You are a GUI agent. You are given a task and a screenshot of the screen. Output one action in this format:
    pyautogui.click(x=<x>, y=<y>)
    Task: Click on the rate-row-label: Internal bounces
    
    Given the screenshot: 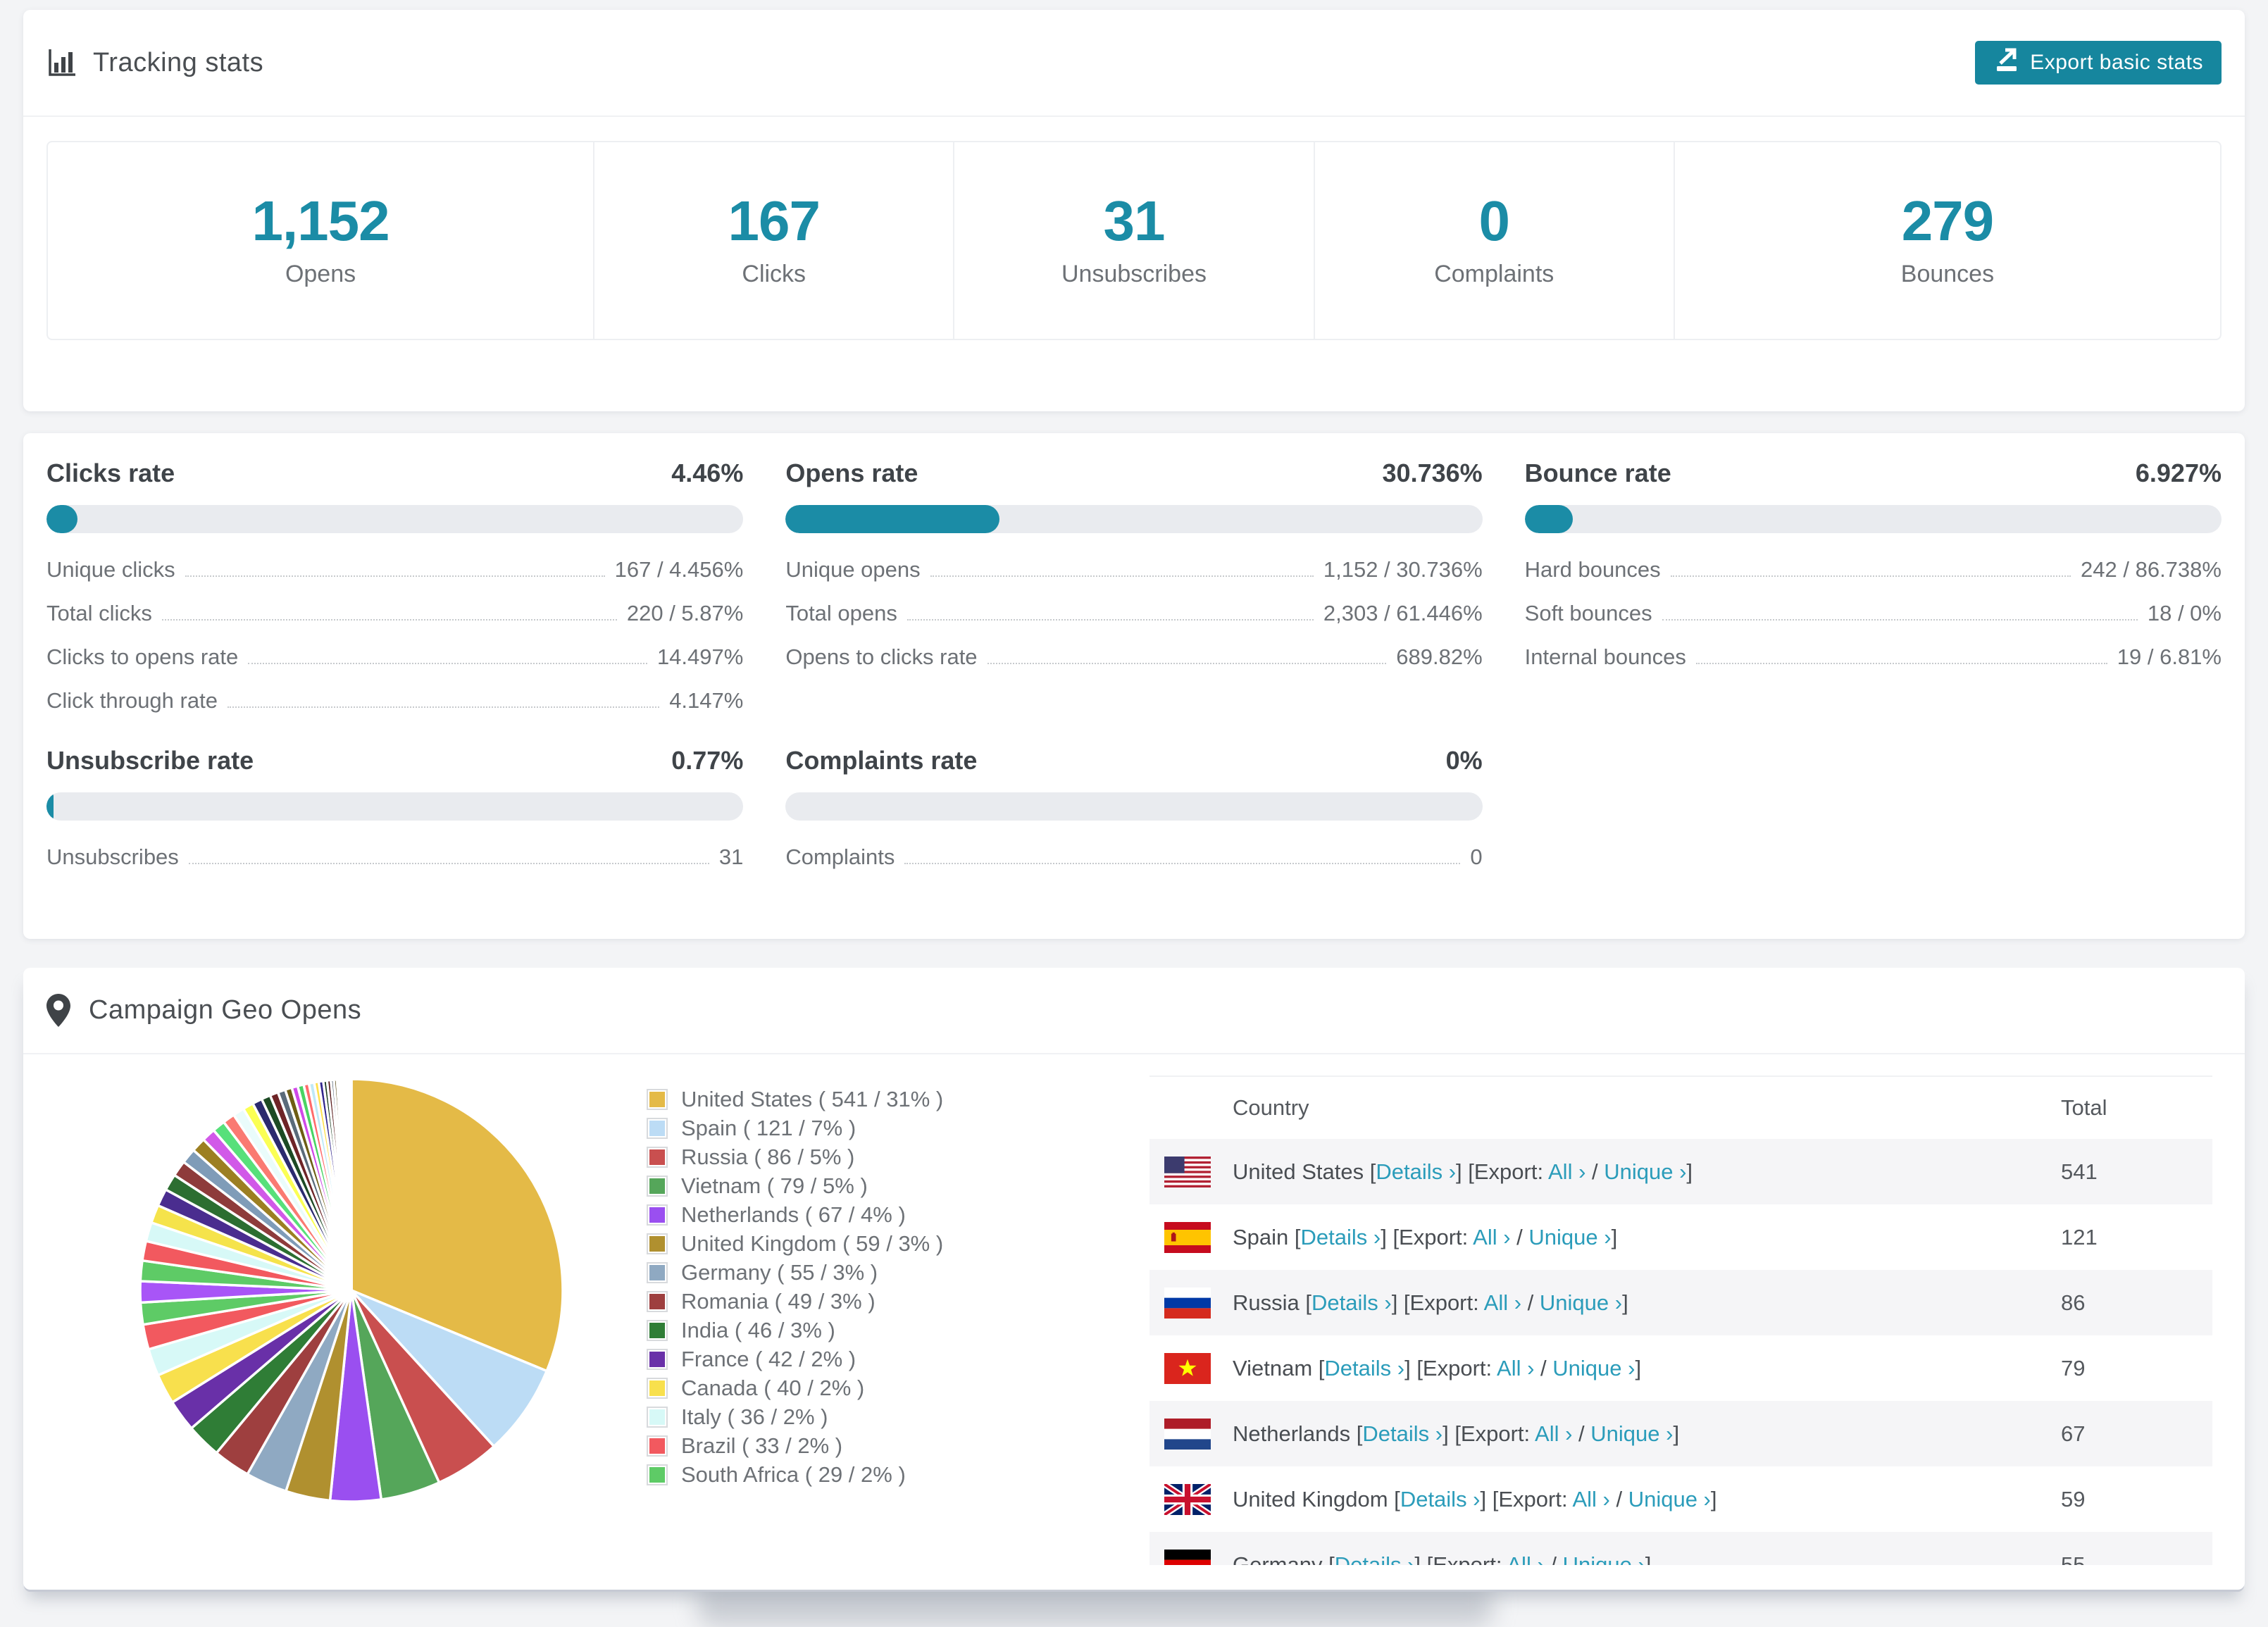 What is the action you would take?
    pyautogui.click(x=1606, y=657)
    